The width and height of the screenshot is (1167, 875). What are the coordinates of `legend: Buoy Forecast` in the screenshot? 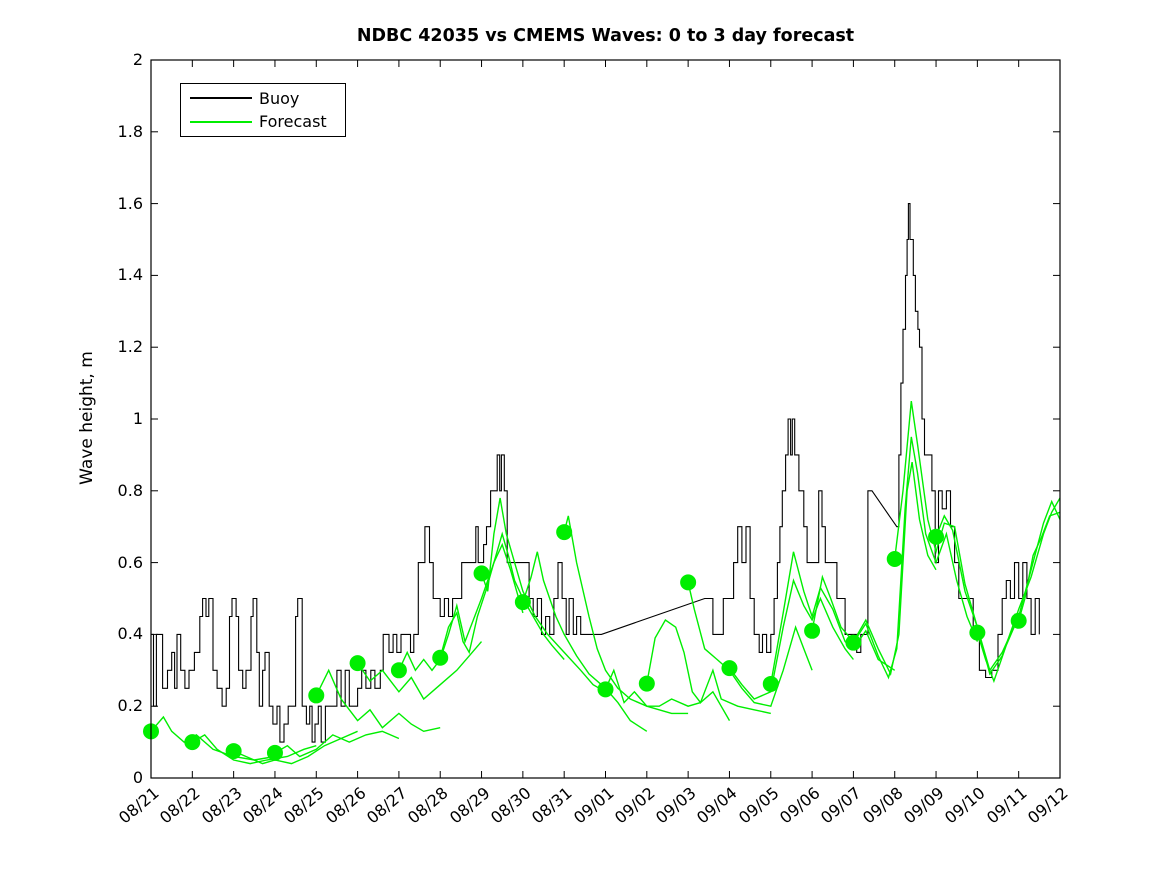 It's located at (263, 110).